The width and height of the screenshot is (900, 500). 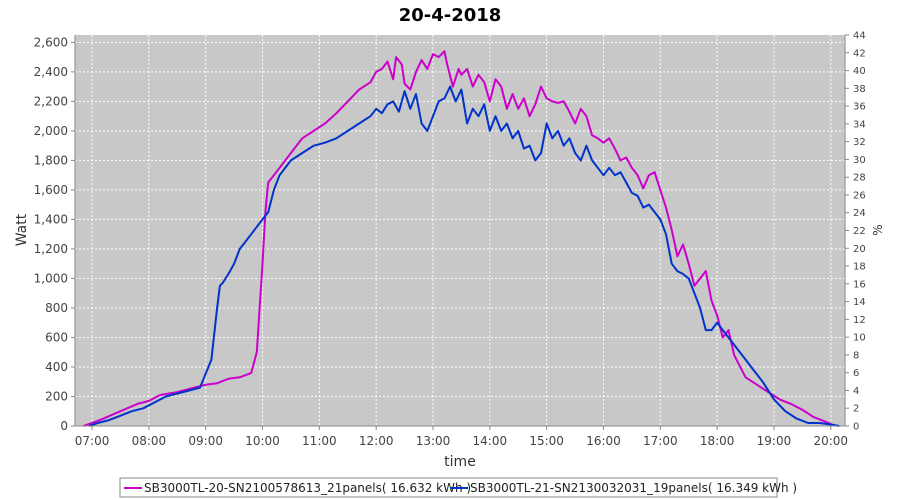 I want to click on y-tick-label-13: 2,600, so click(x=51, y=42).